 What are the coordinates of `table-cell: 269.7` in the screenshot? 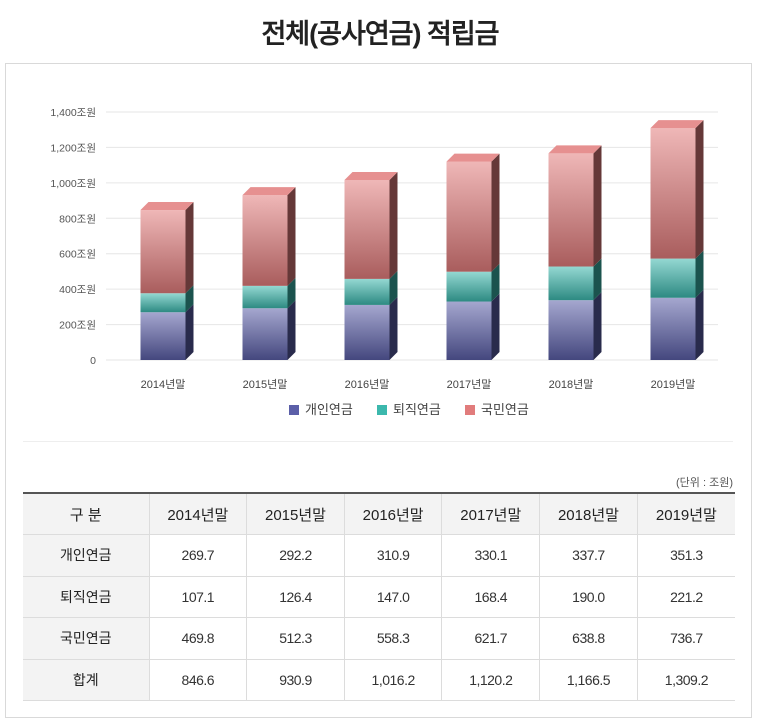 It's located at (197, 555).